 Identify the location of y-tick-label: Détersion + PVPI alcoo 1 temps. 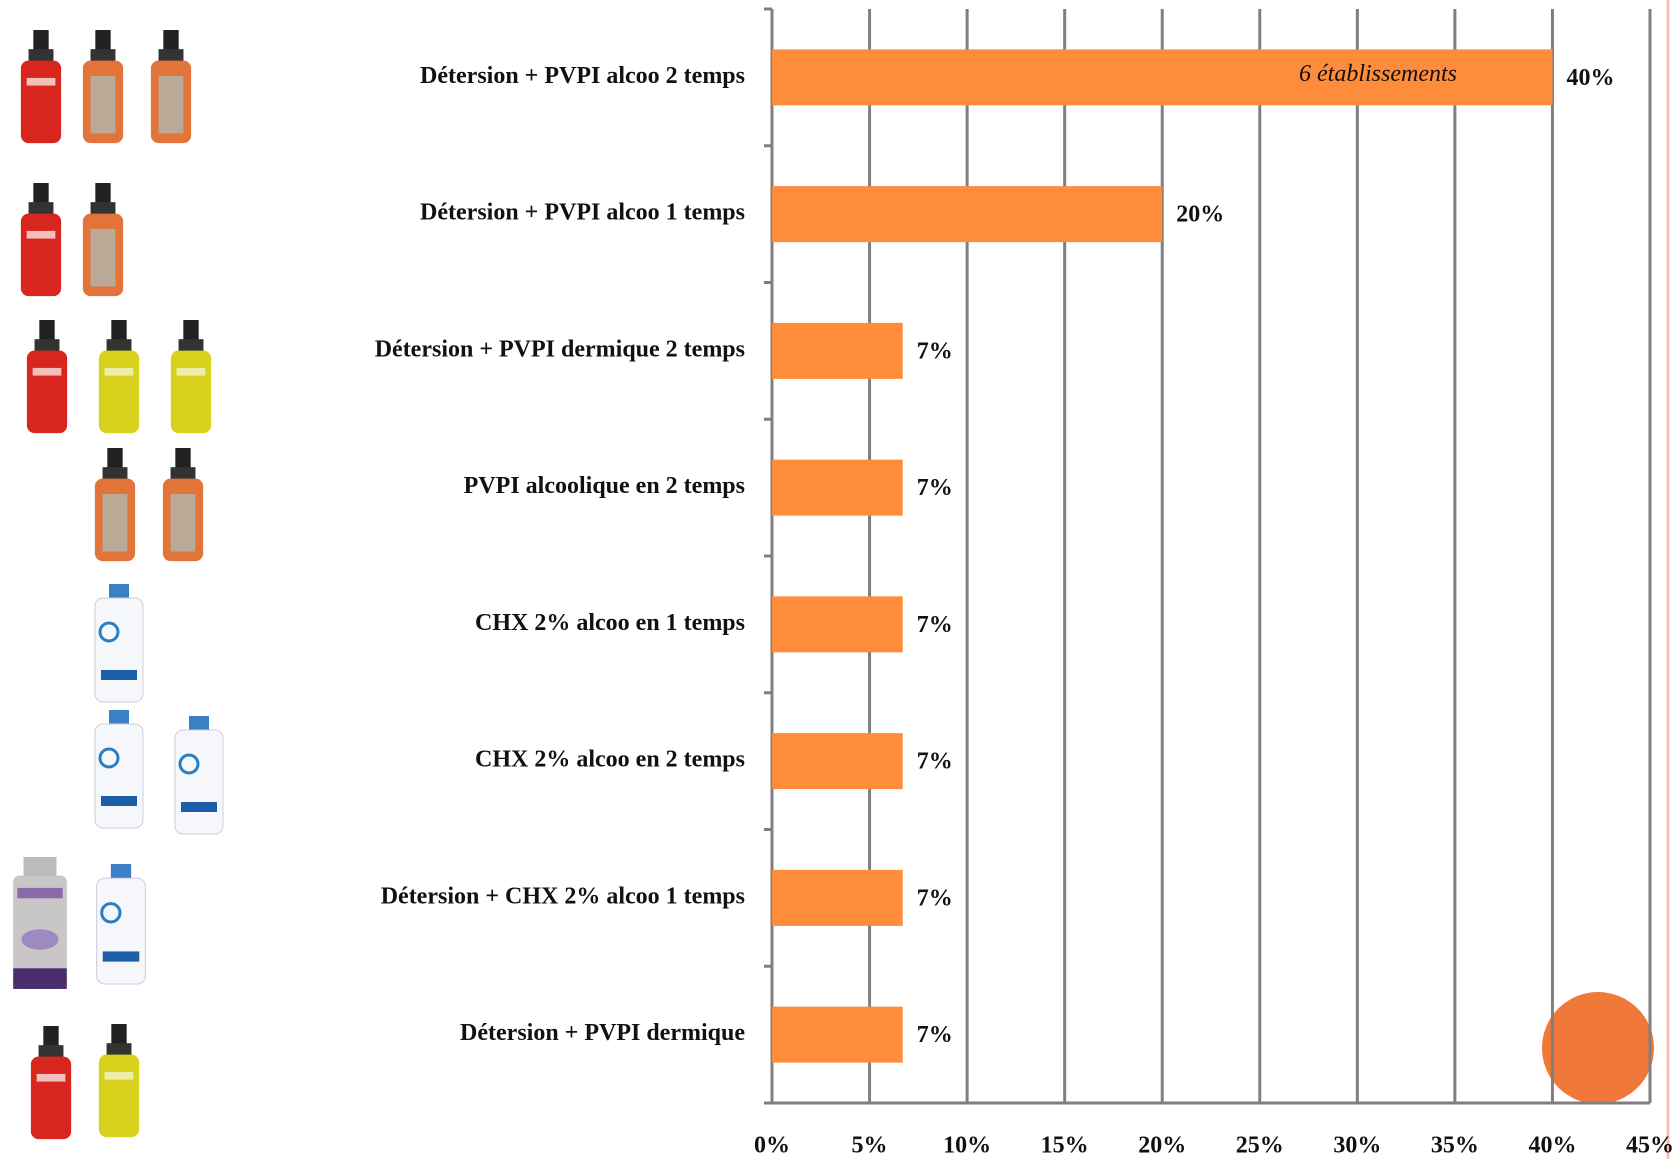
(582, 213).